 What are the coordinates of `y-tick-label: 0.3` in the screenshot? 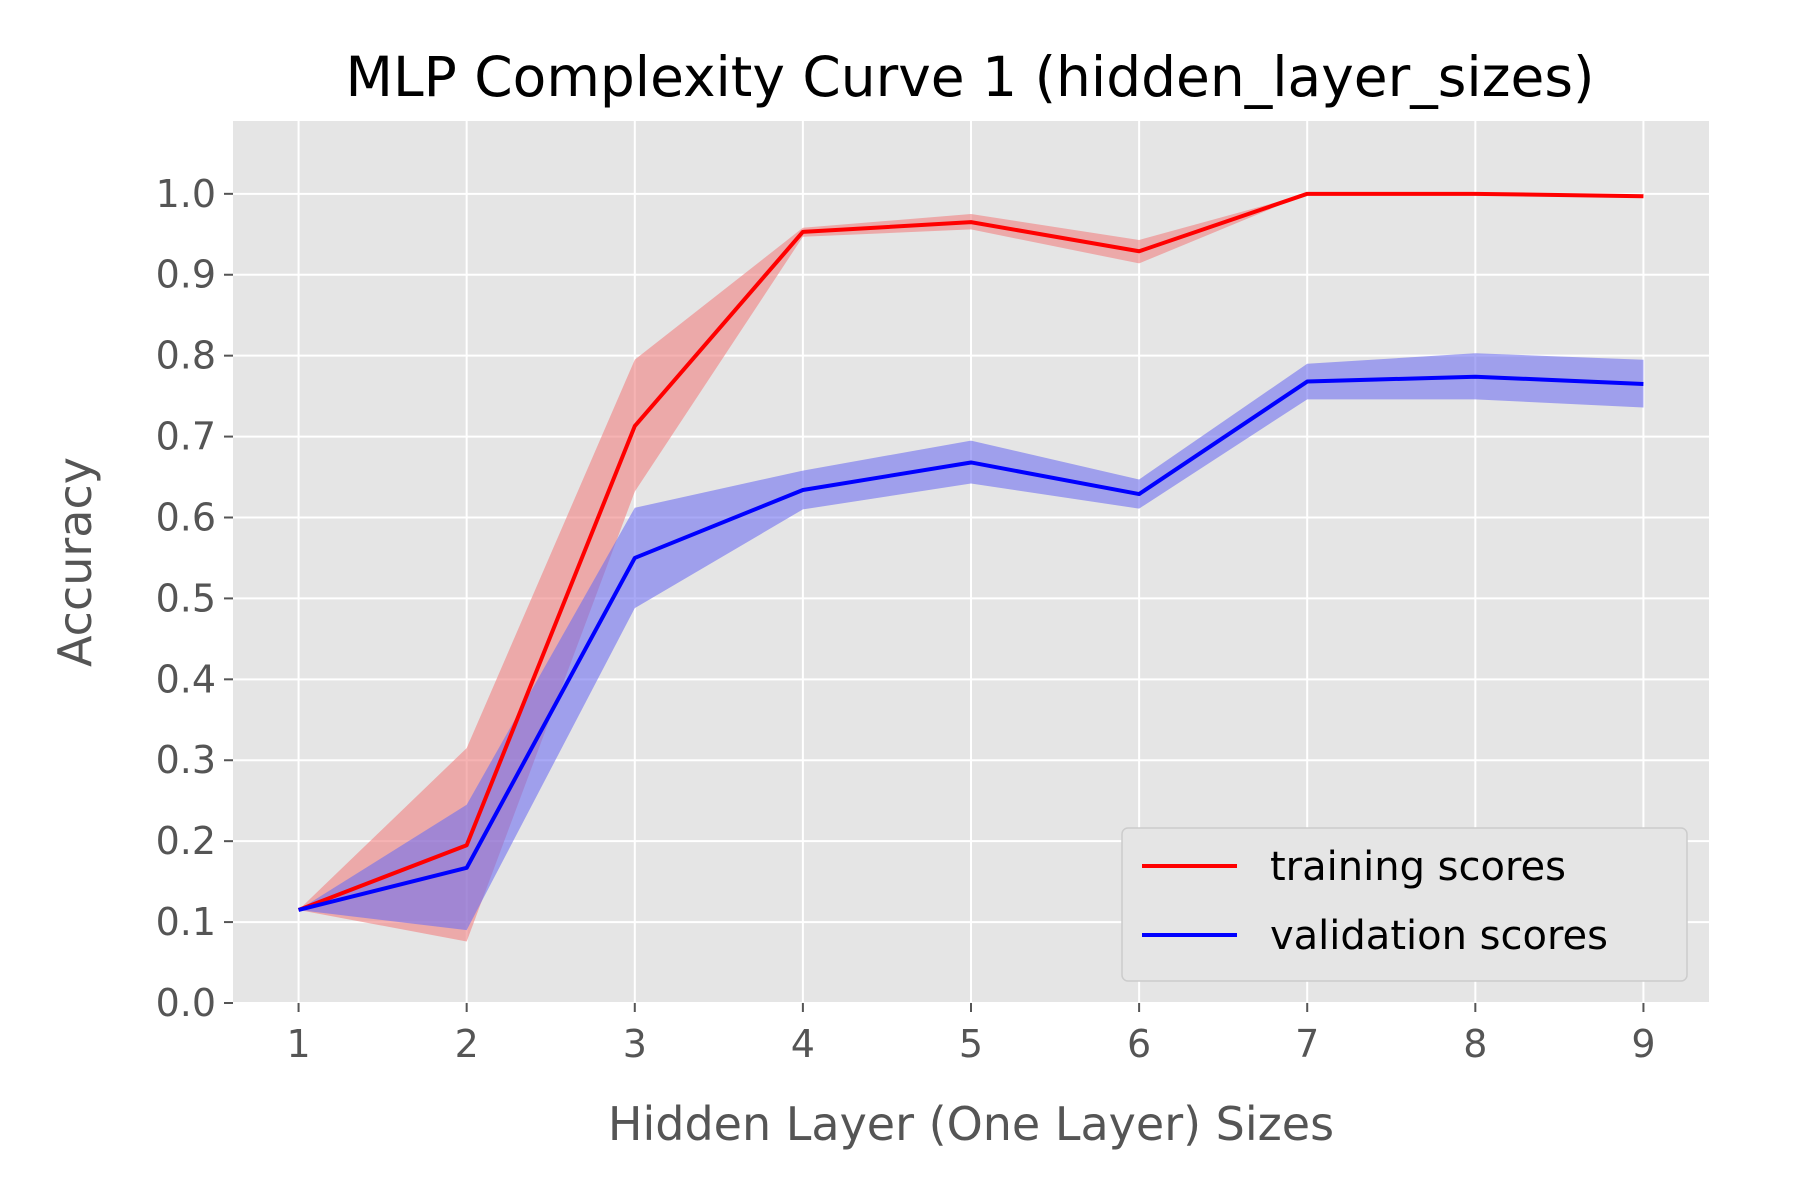 It's located at (186, 760).